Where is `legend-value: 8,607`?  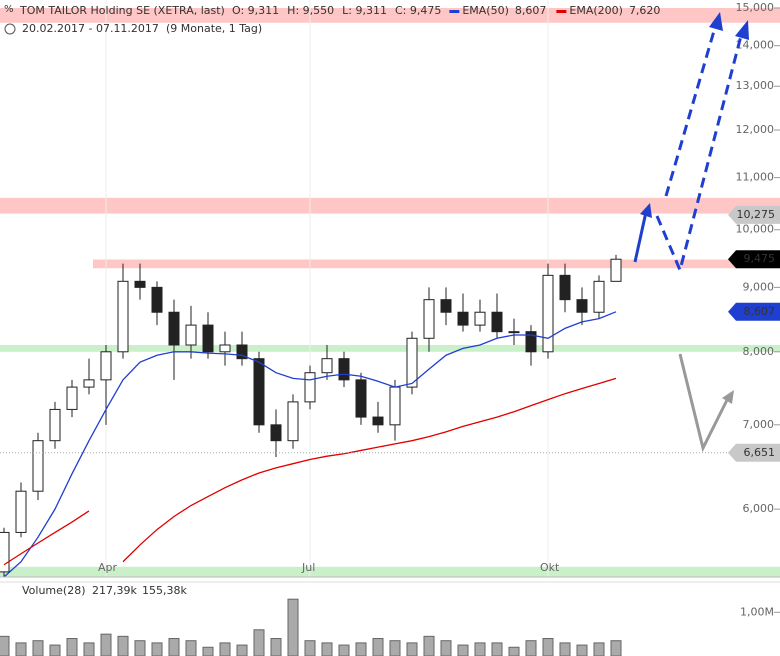 legend-value: 8,607 is located at coordinates (531, 10).